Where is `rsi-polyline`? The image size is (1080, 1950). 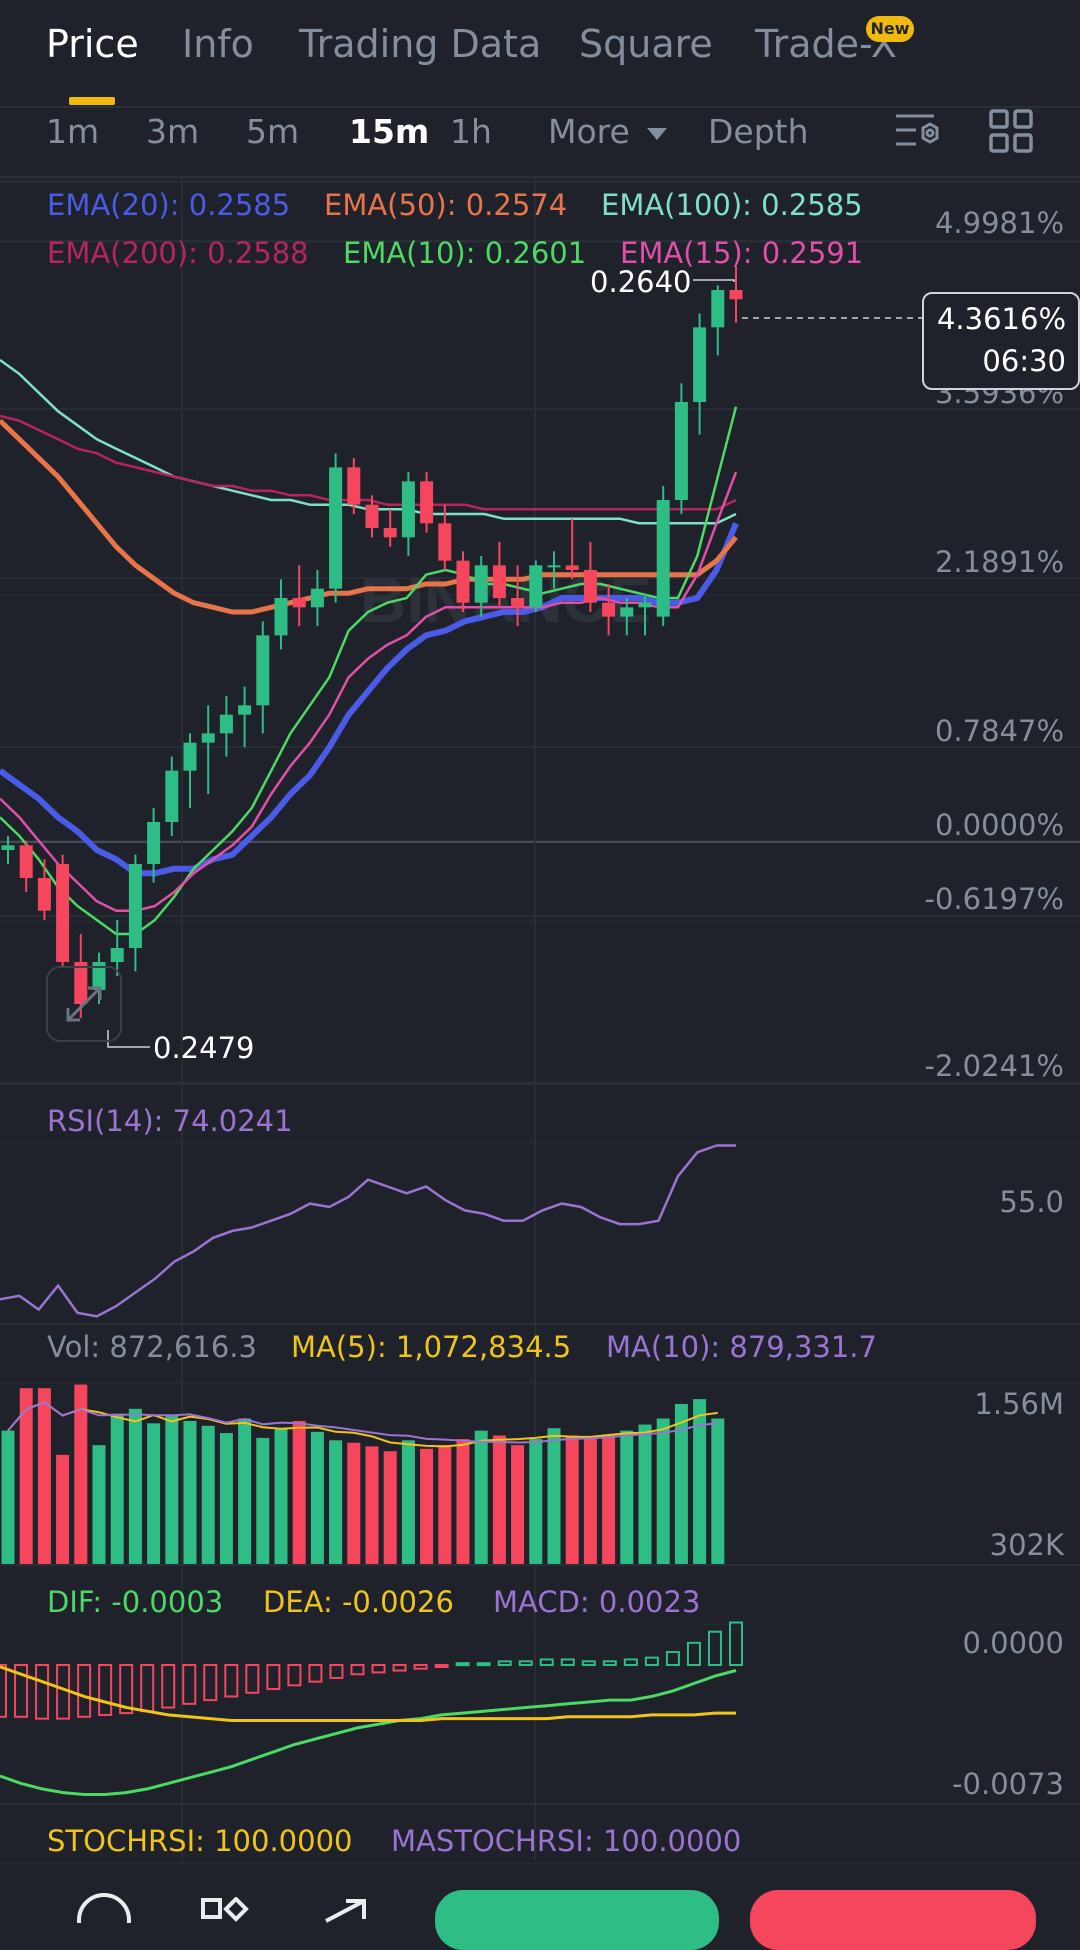
rsi-polyline is located at coordinates (368, 1231).